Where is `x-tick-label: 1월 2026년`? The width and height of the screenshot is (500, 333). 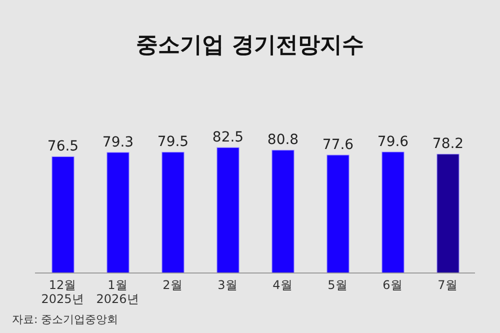 x-tick-label: 1월 2026년 is located at coordinates (117, 292).